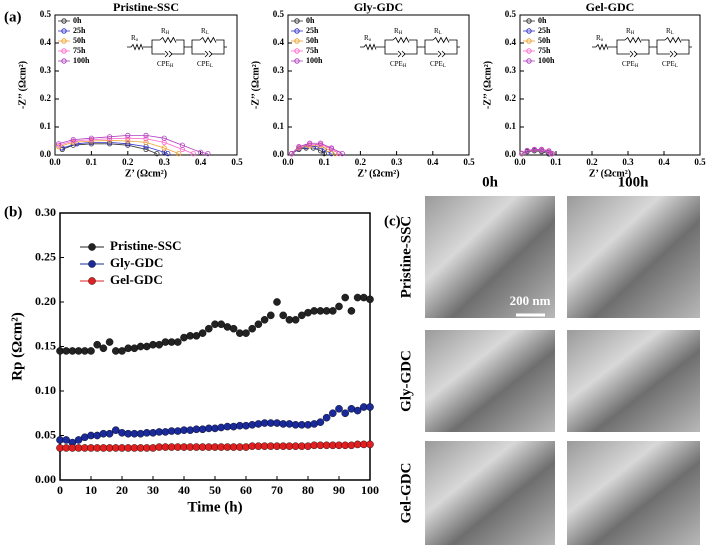 The height and width of the screenshot is (548, 708). What do you see at coordinates (406, 381) in the screenshot?
I see `row-label: Gly-GDC` at bounding box center [406, 381].